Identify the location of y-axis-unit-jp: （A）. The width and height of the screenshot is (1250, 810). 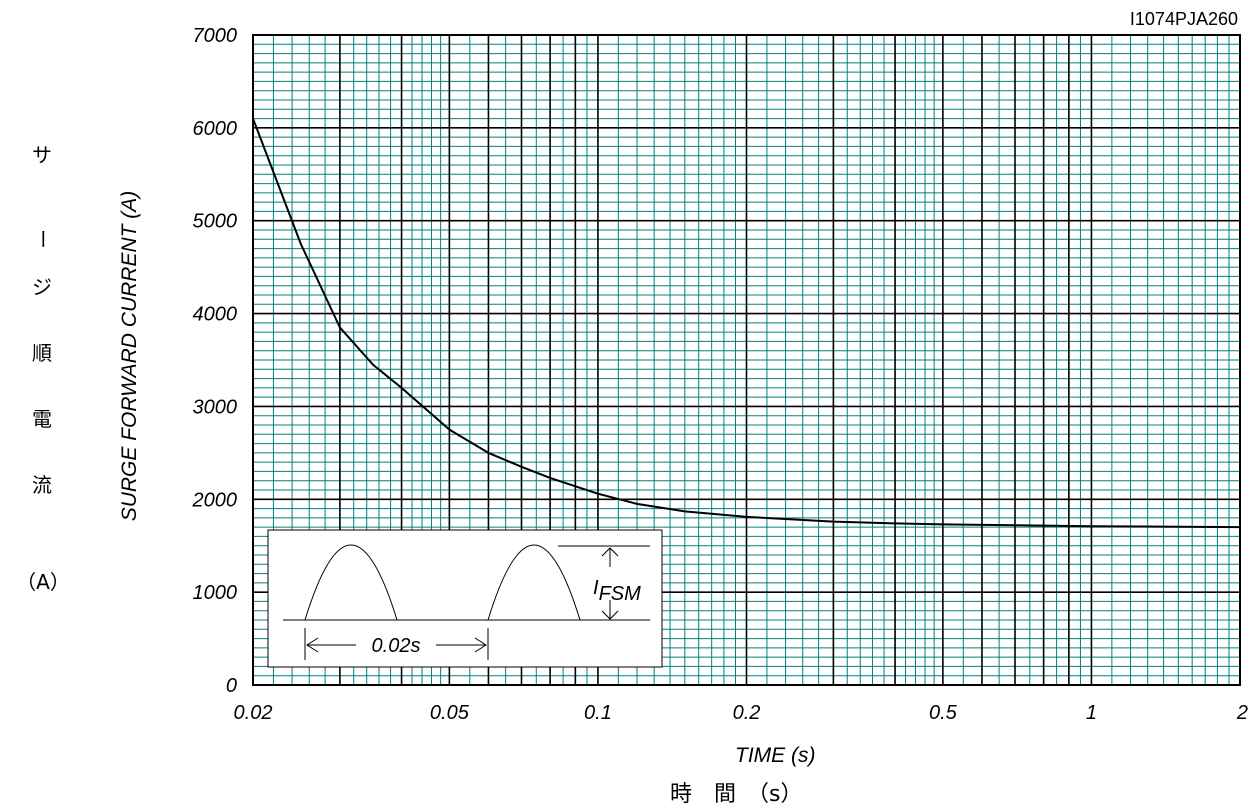
(43, 582).